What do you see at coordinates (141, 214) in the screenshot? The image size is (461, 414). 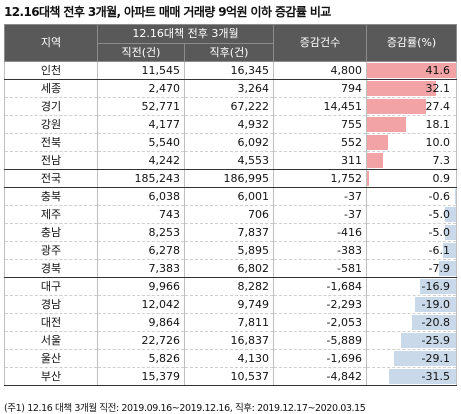 I see `before-cell: 743` at bounding box center [141, 214].